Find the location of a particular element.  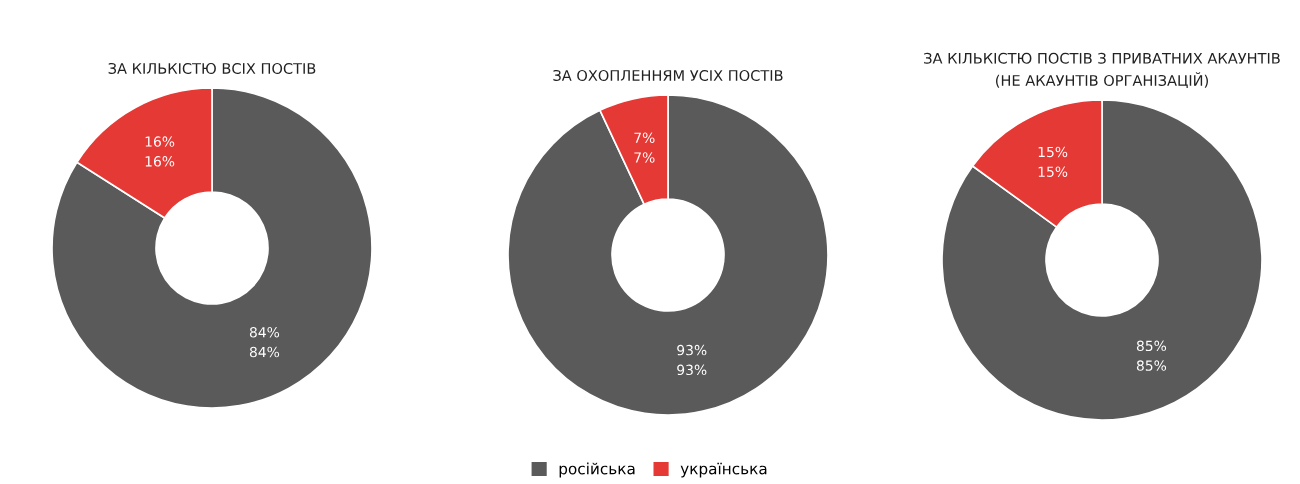

chart-title: ЗА ОХОПЛЕННЯМ УСІХ ПОСТІВ is located at coordinates (668, 75).